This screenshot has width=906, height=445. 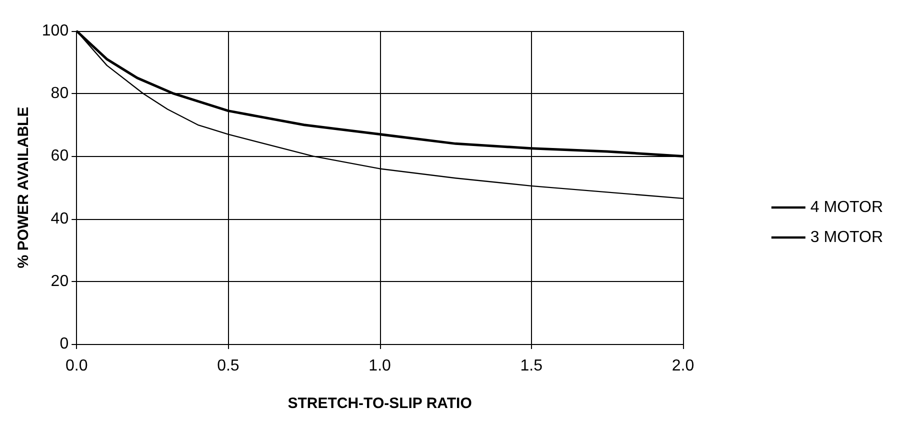 What do you see at coordinates (380, 403) in the screenshot?
I see `x-axis-title: STRETCH-TO-SLIP RATIO` at bounding box center [380, 403].